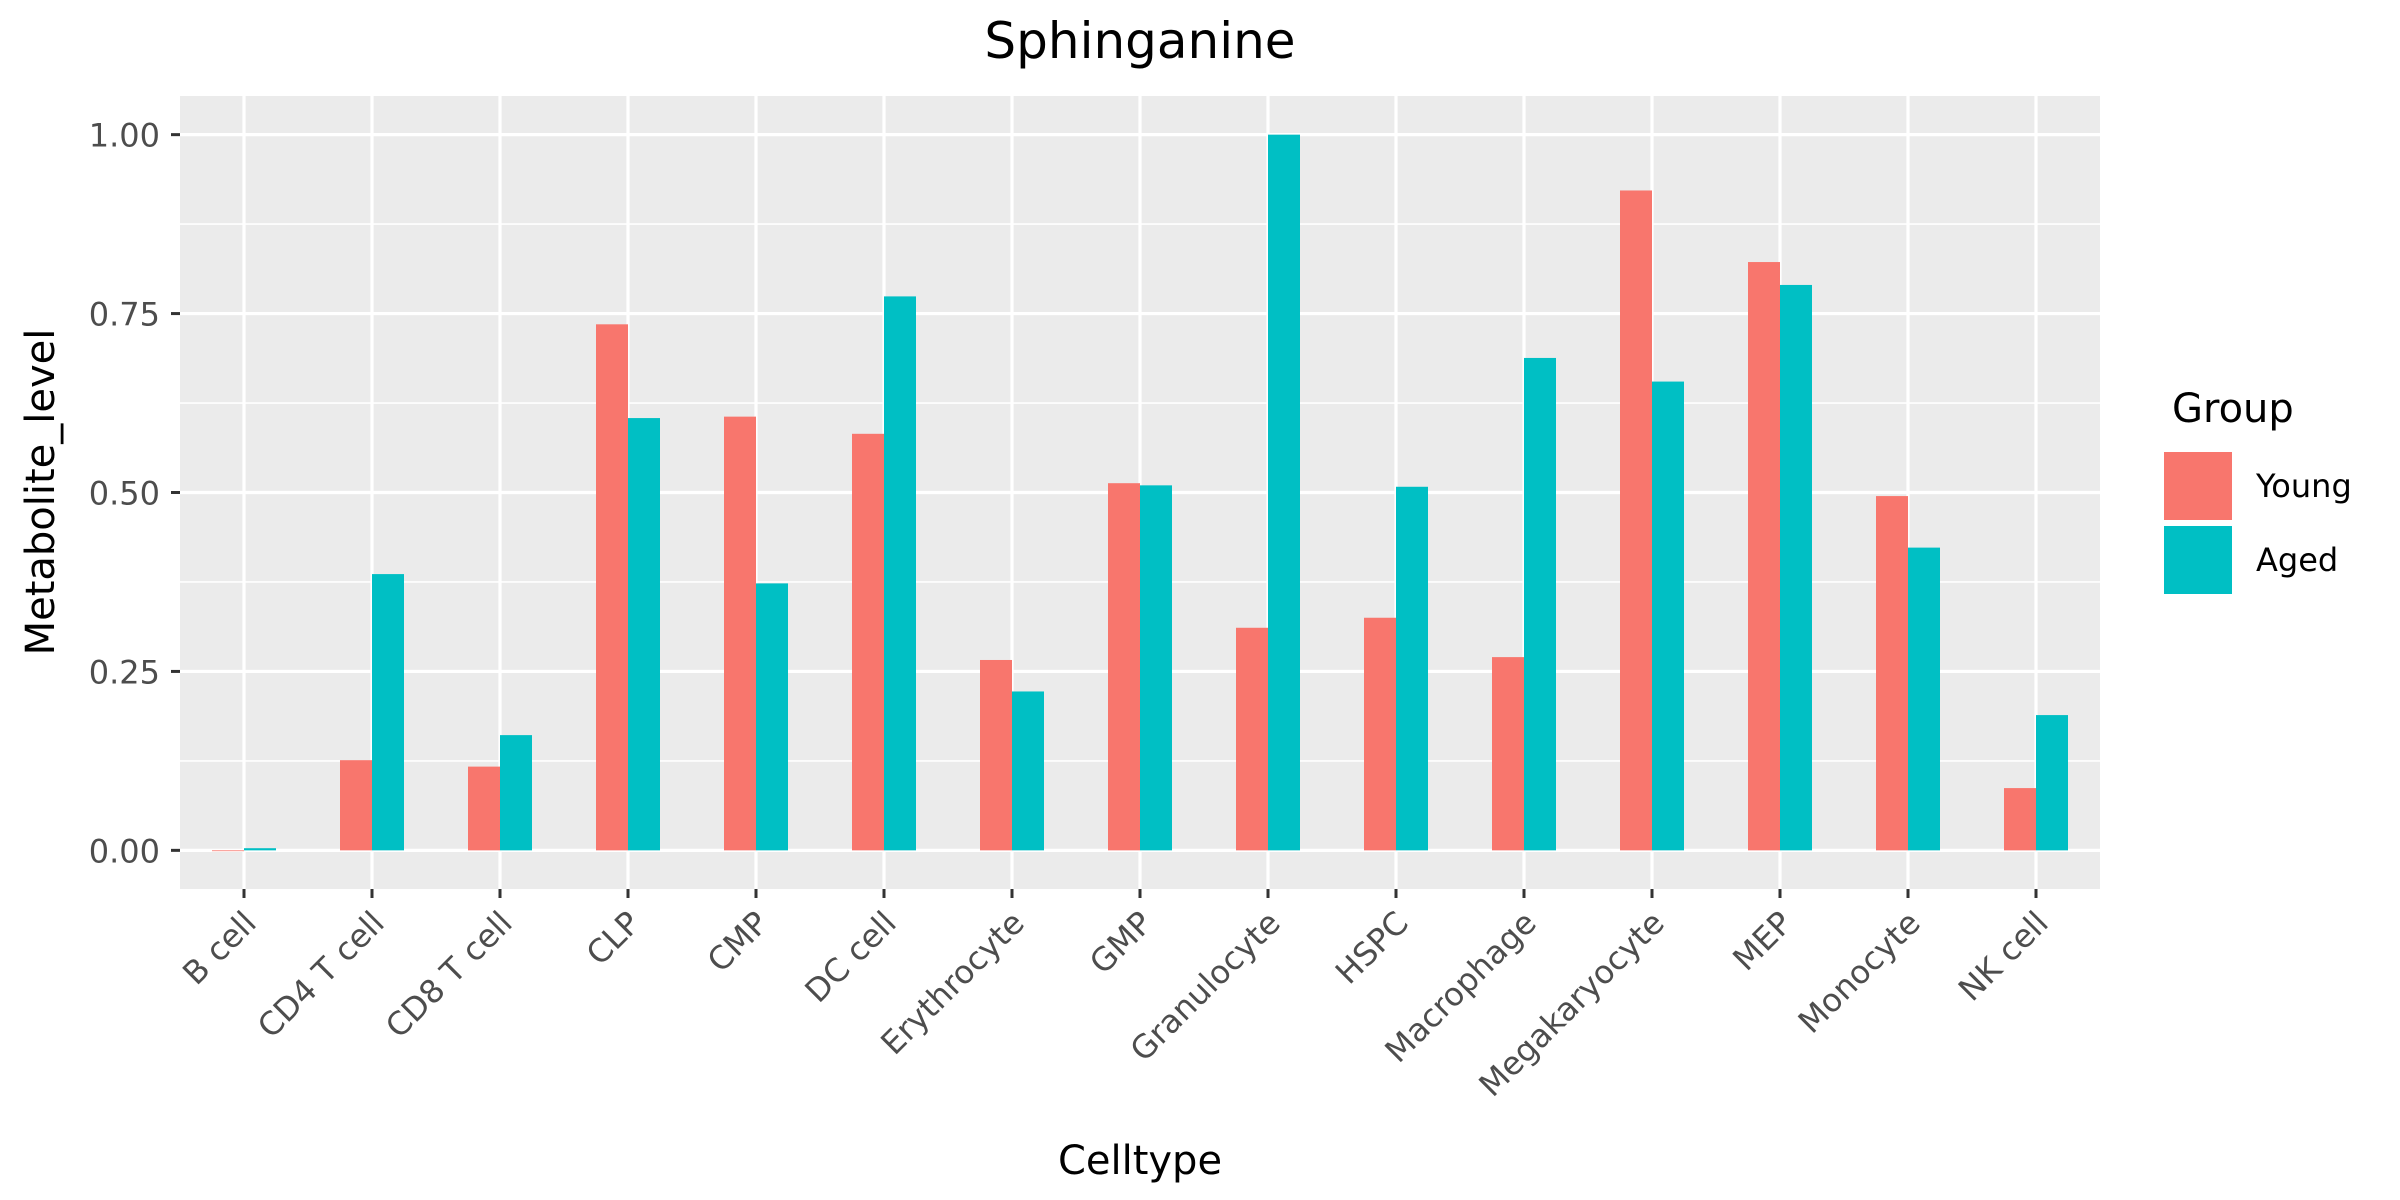 This screenshot has width=2400, height=1200. What do you see at coordinates (1139, 41) in the screenshot?
I see `chart-title: Sphinganine` at bounding box center [1139, 41].